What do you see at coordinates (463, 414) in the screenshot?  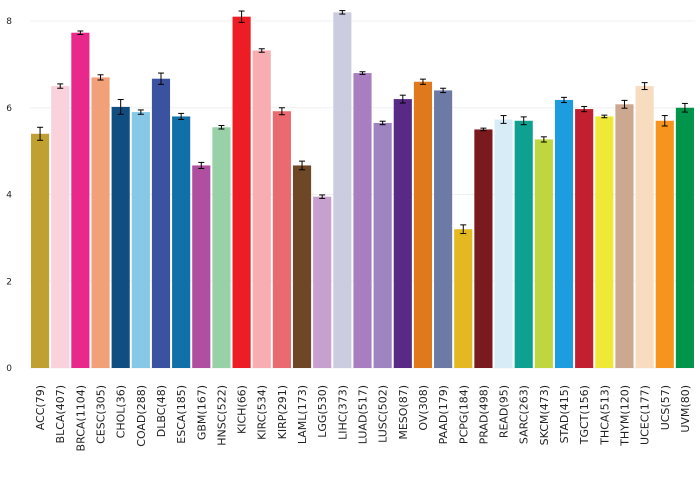 I see `x-tick-label: PCPG(184)` at bounding box center [463, 414].